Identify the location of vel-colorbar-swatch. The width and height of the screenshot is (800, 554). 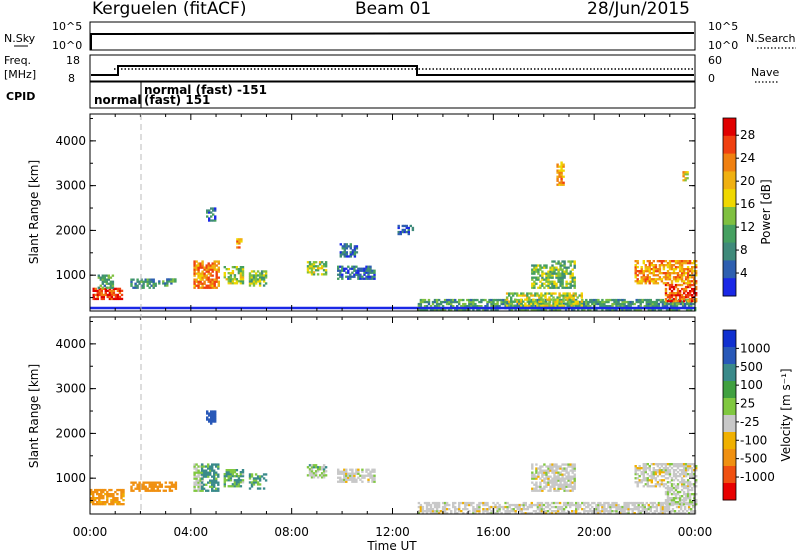
(729, 373).